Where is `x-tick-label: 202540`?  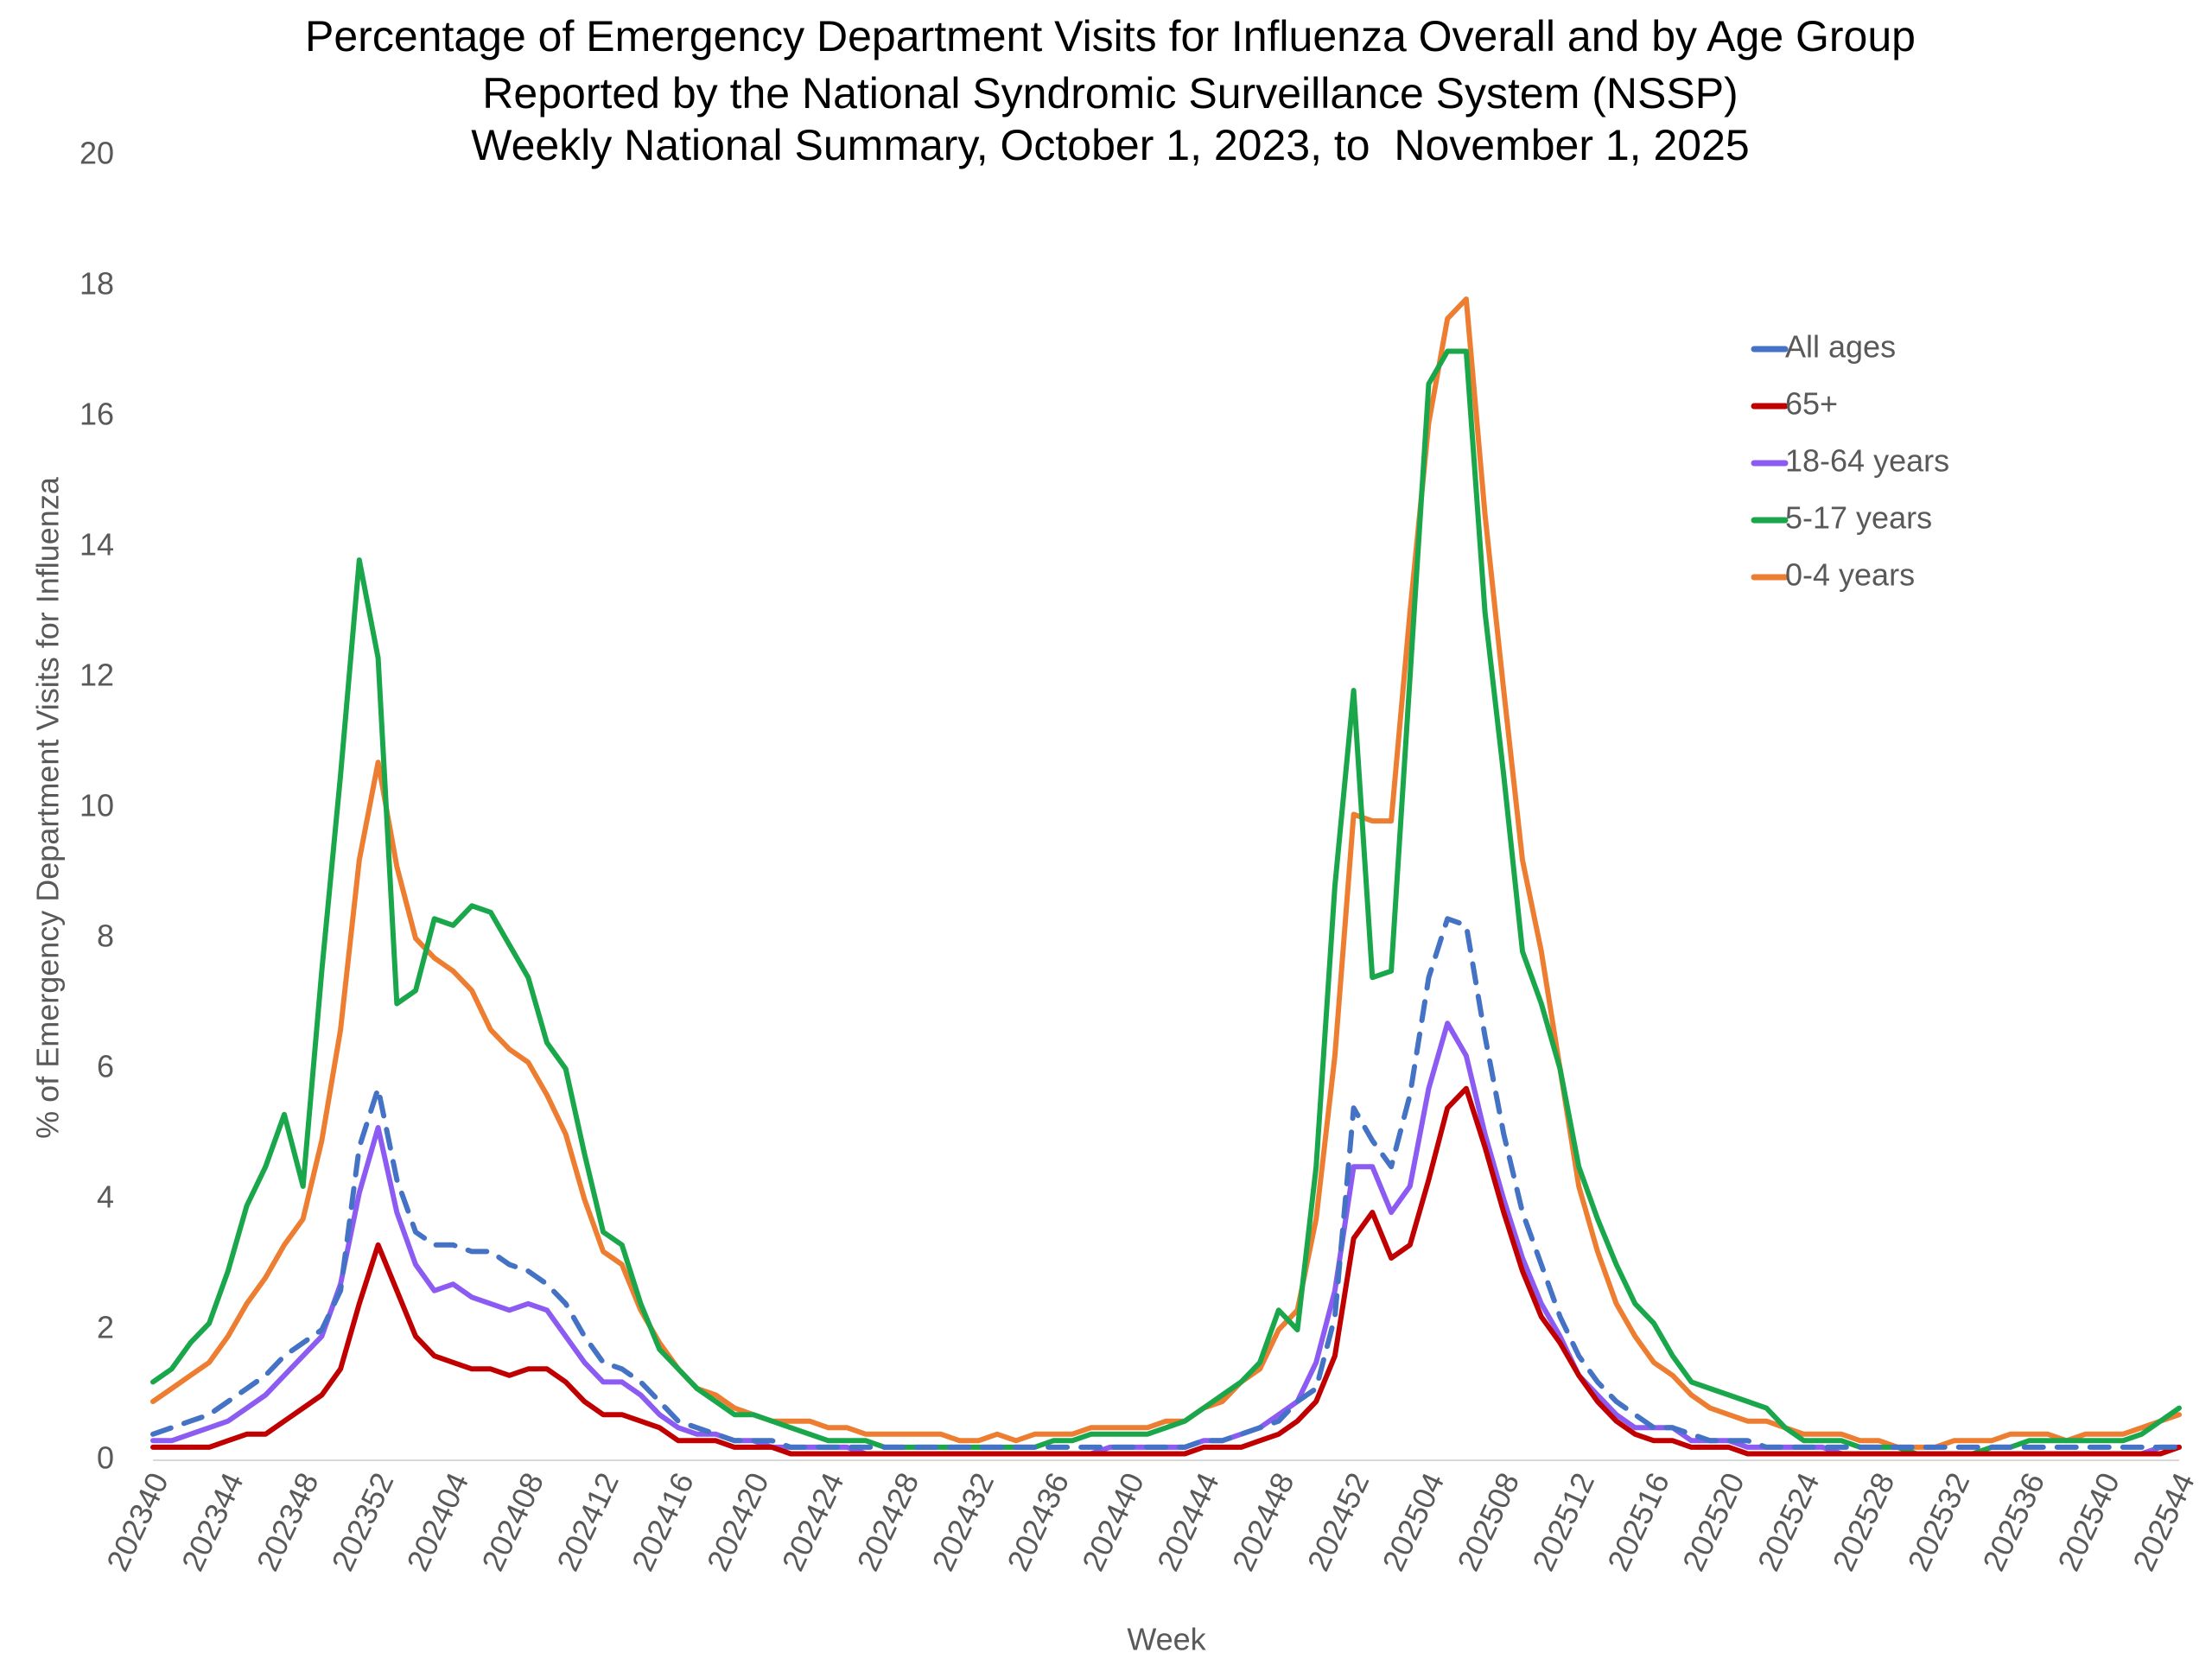 x-tick-label: 202540 is located at coordinates (2088, 1521).